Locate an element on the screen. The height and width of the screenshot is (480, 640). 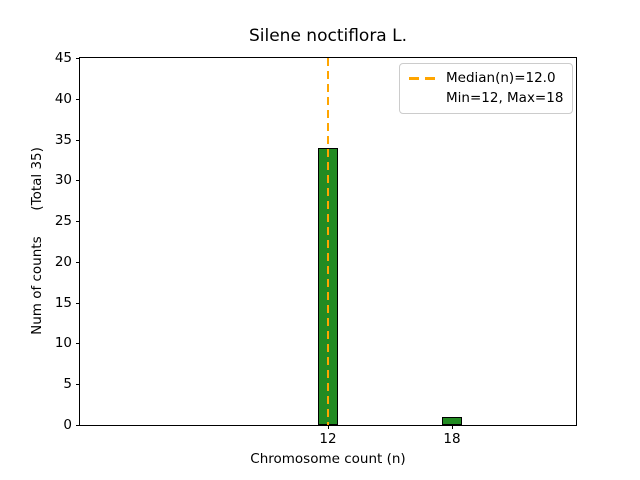
y-tick-label-35: 35 is located at coordinates (63, 139).